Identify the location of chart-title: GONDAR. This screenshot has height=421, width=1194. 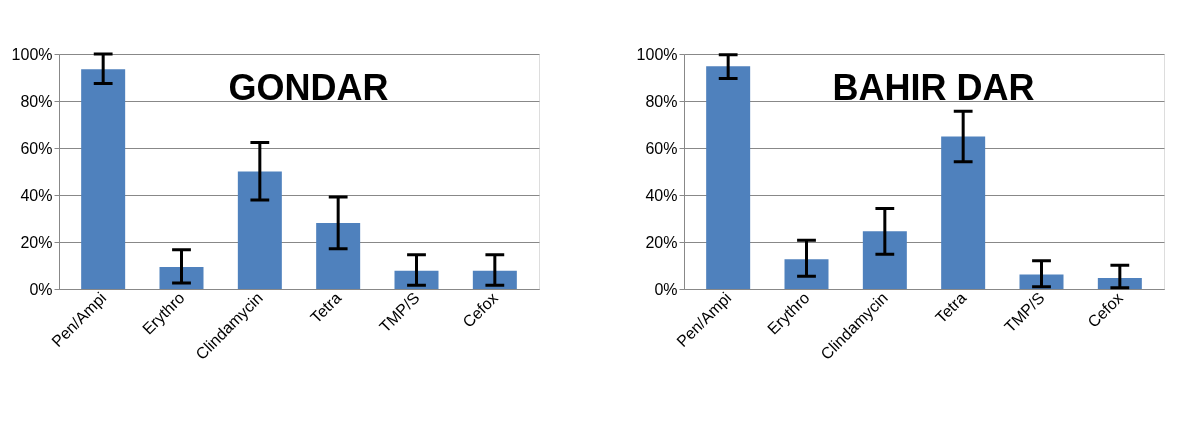
(308, 88).